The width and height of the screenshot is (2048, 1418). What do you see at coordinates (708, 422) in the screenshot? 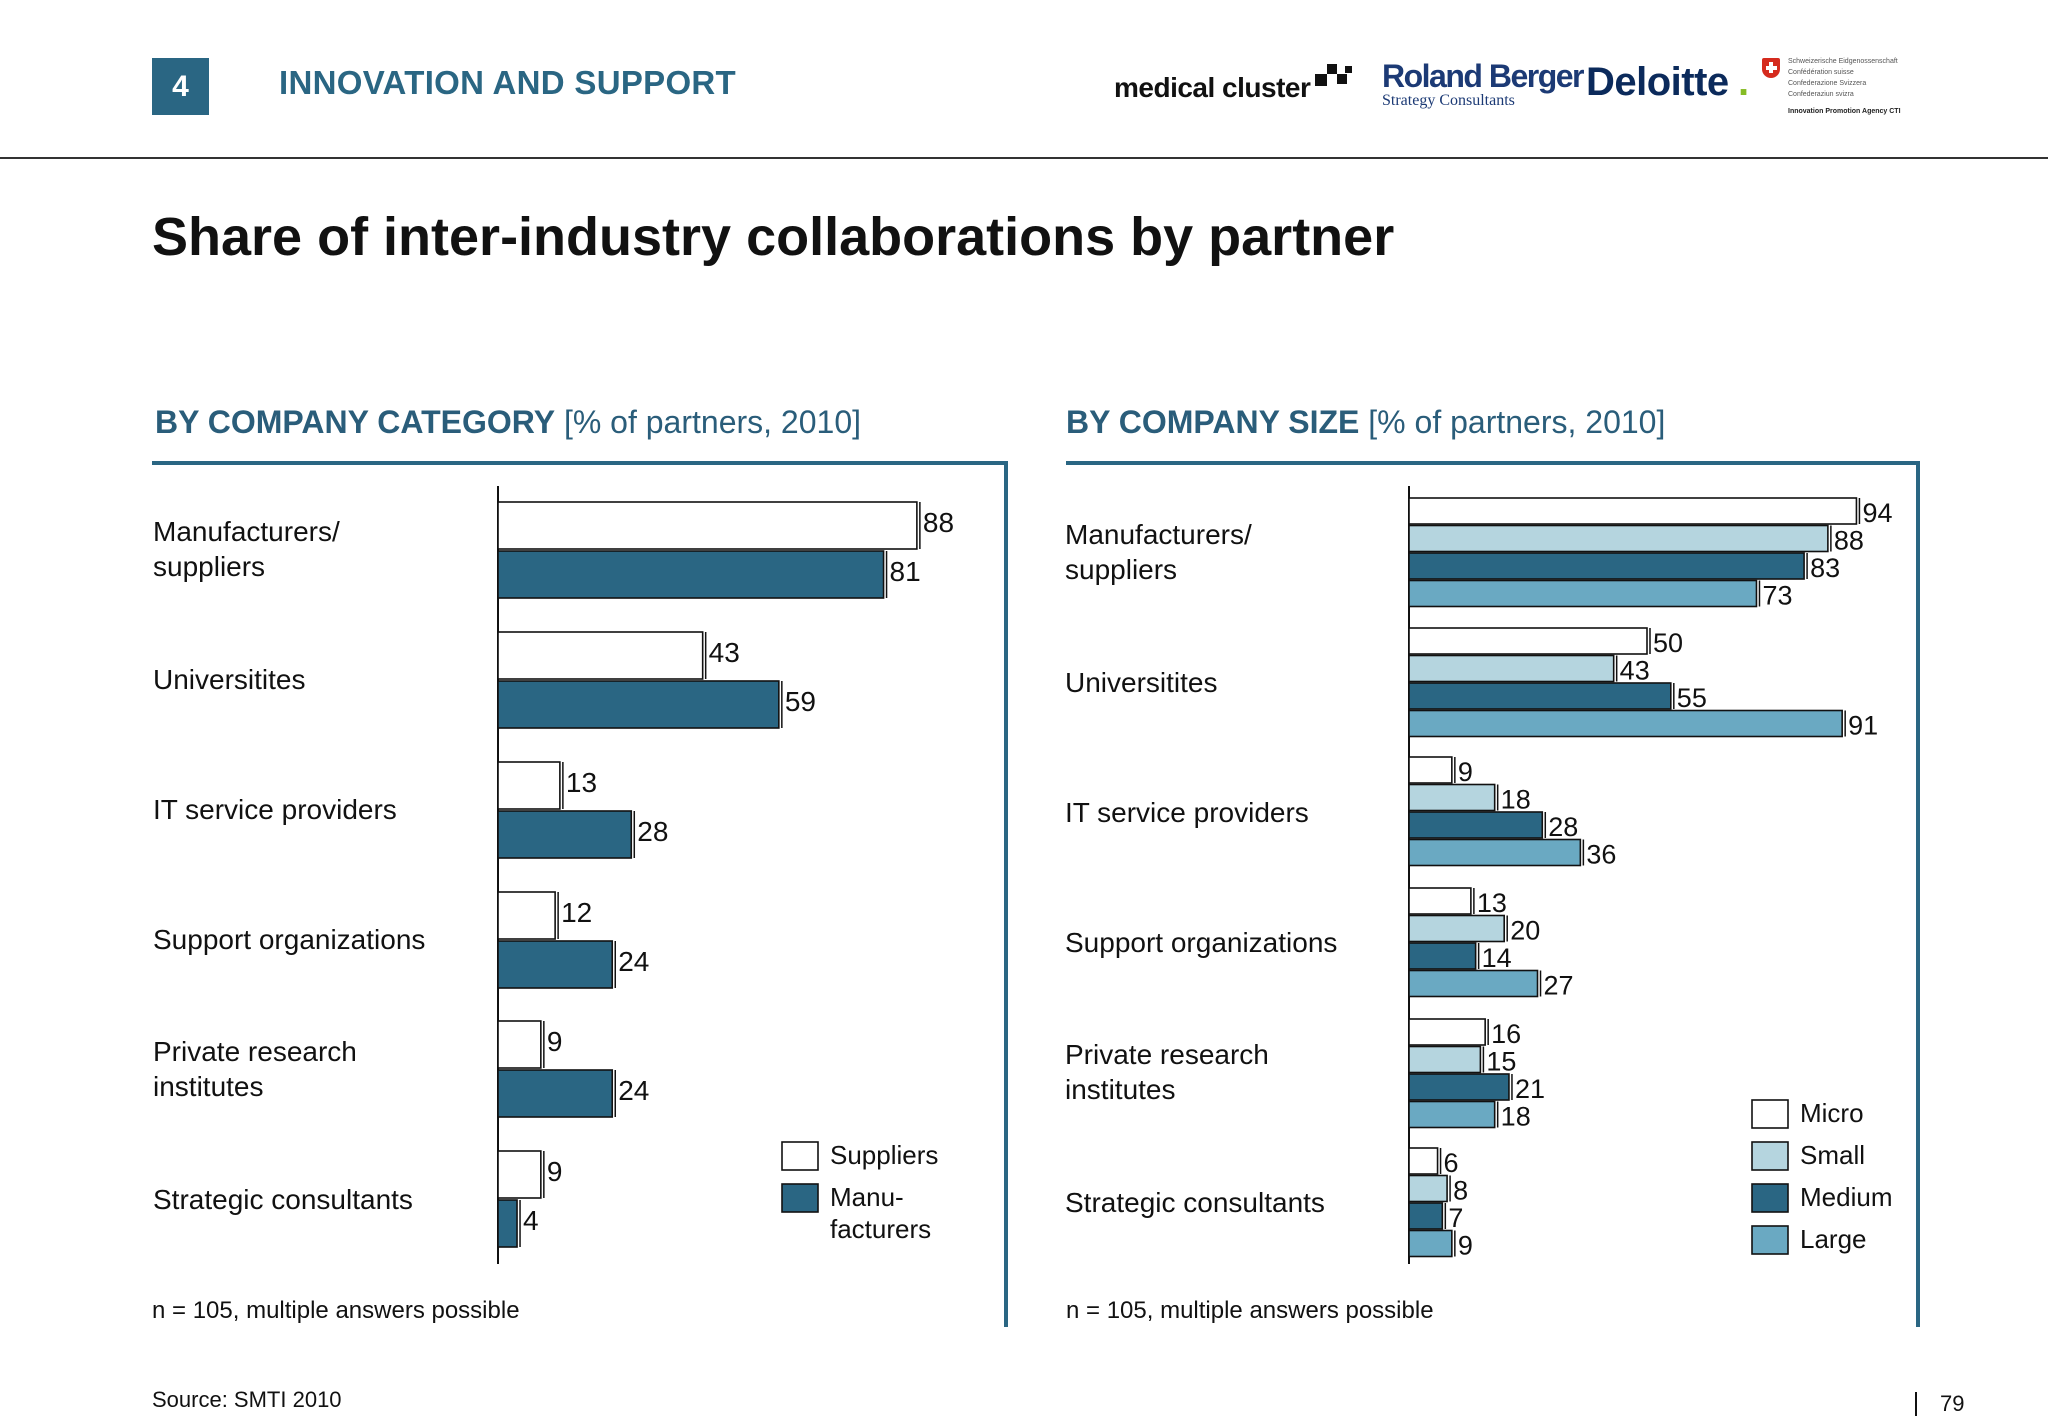
I see `left-panel-heading-unit: [% of partners, 2010]` at bounding box center [708, 422].